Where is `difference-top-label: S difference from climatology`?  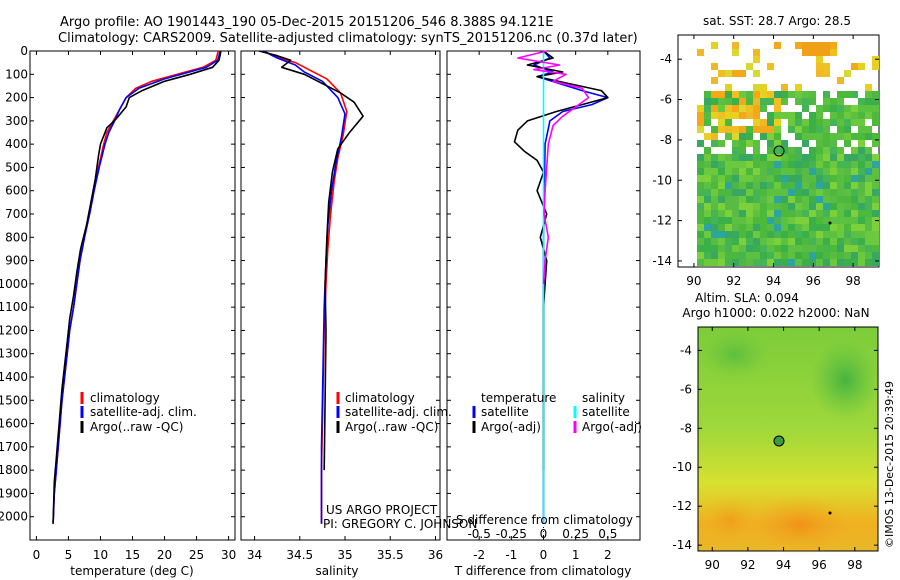
difference-top-label: S difference from climatology is located at coordinates (544, 520).